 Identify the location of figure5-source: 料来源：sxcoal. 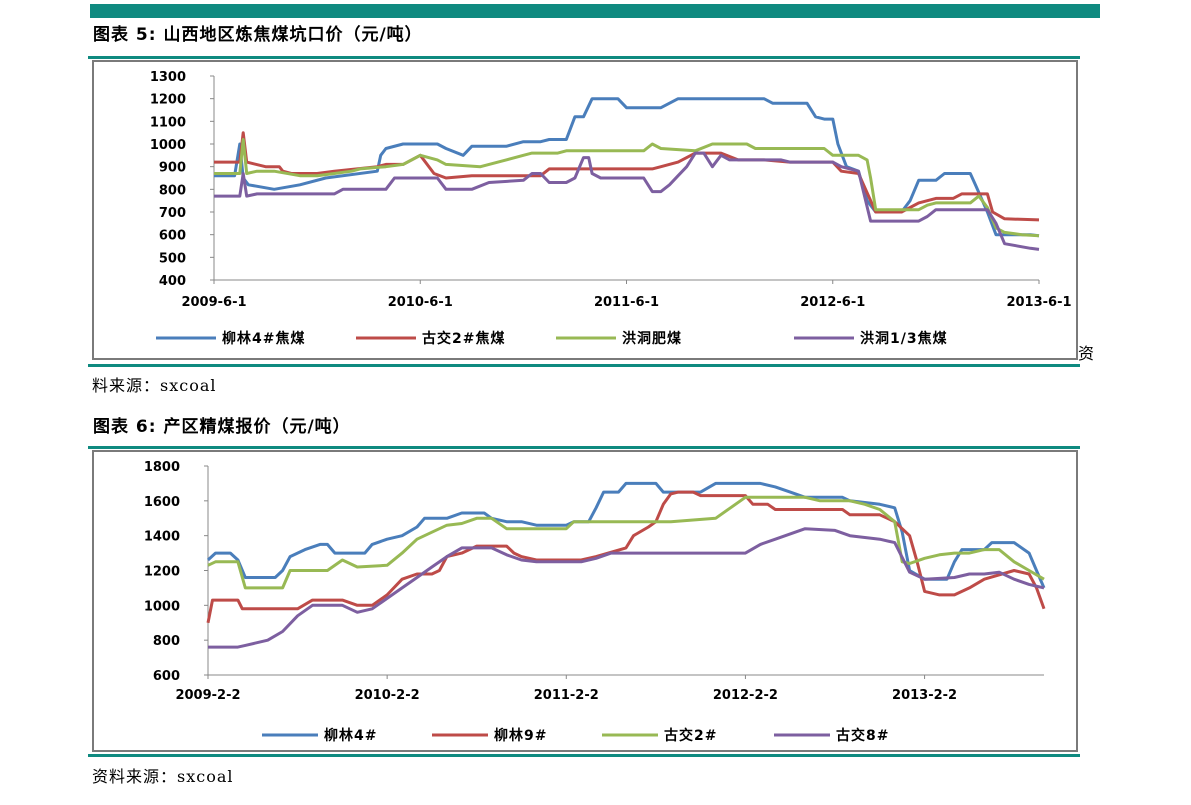
(154, 385).